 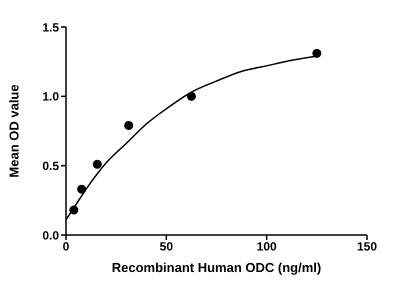 I want to click on x-tick-label: 150, so click(x=367, y=247).